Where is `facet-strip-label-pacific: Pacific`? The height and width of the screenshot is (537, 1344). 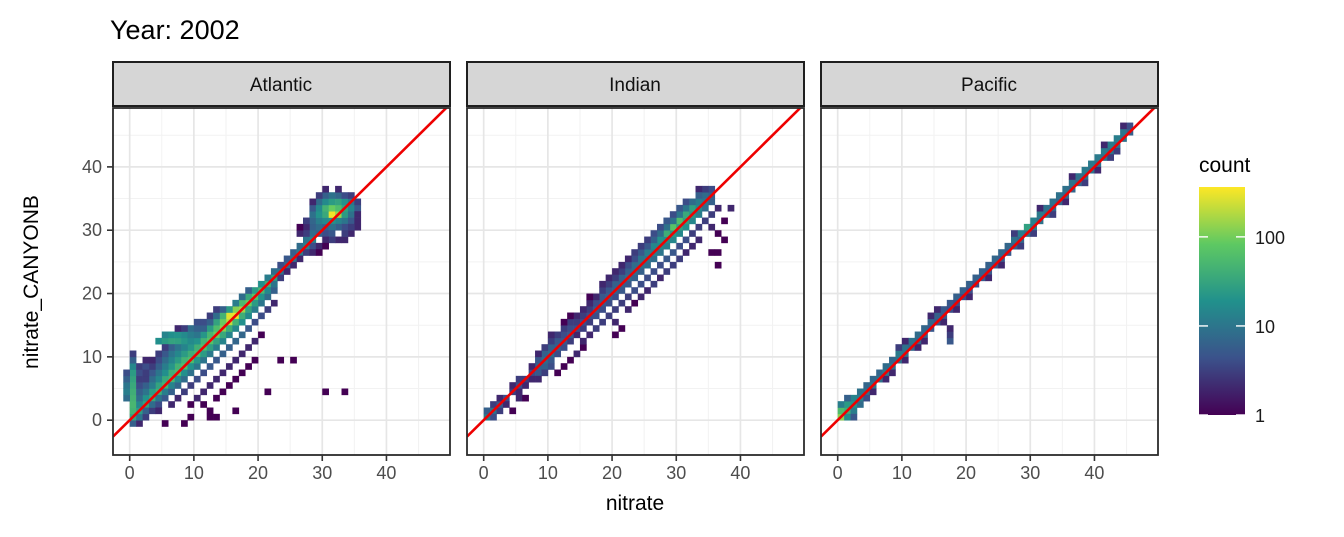 facet-strip-label-pacific: Pacific is located at coordinates (989, 85).